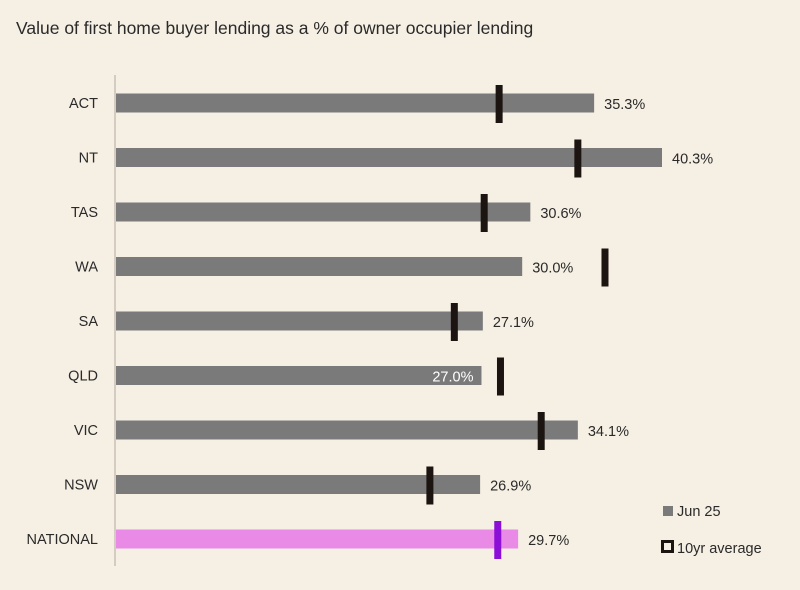 The image size is (800, 590). Describe the element at coordinates (84, 213) in the screenshot. I see `category-label-tas: TAS` at that location.